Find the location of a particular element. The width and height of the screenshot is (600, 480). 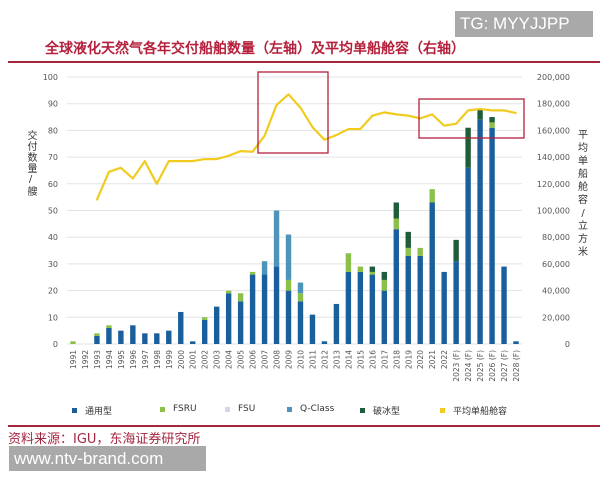

title-divider is located at coordinates (304, 62).